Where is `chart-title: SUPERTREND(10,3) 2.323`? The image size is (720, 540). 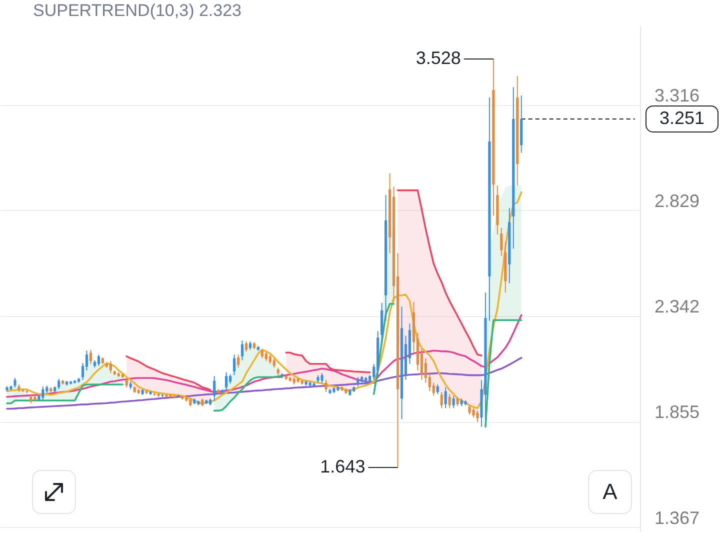 chart-title: SUPERTREND(10,3) 2.323 is located at coordinates (137, 10).